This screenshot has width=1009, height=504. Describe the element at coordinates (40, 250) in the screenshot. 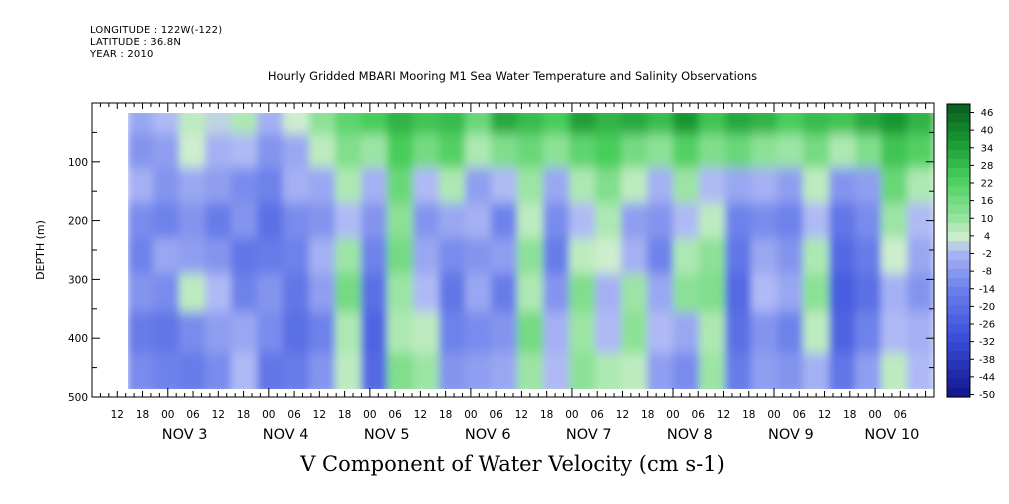

I see `y-axis-label: DEPTH (m)` at that location.